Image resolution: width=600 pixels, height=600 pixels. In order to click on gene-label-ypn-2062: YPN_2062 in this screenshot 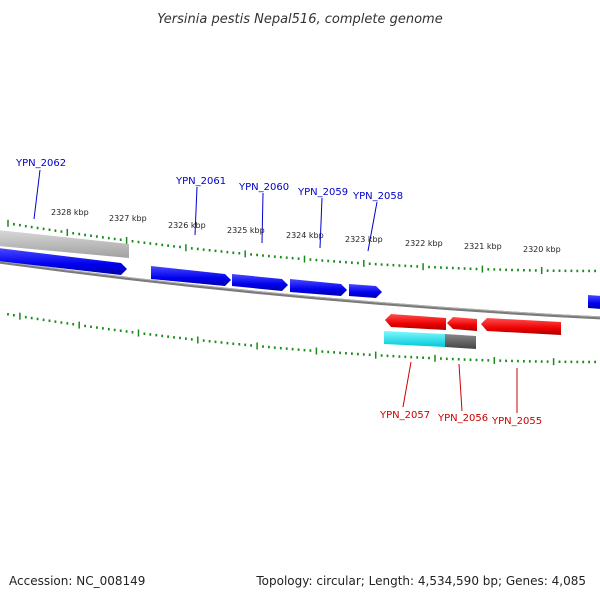, I will do `click(40, 163)`.